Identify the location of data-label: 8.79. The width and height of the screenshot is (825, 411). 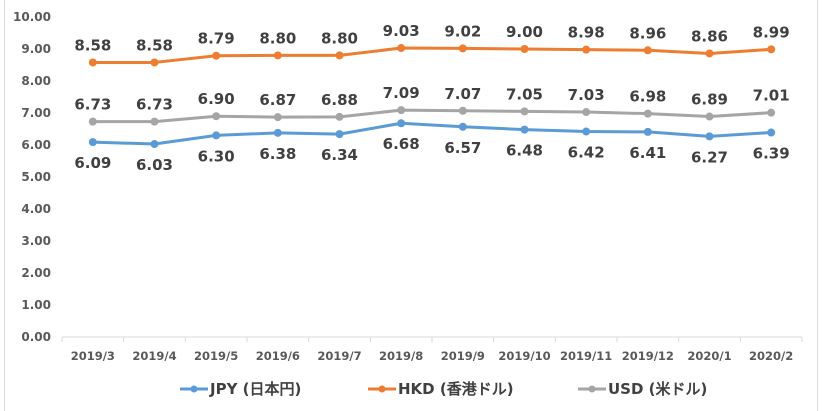
(216, 39).